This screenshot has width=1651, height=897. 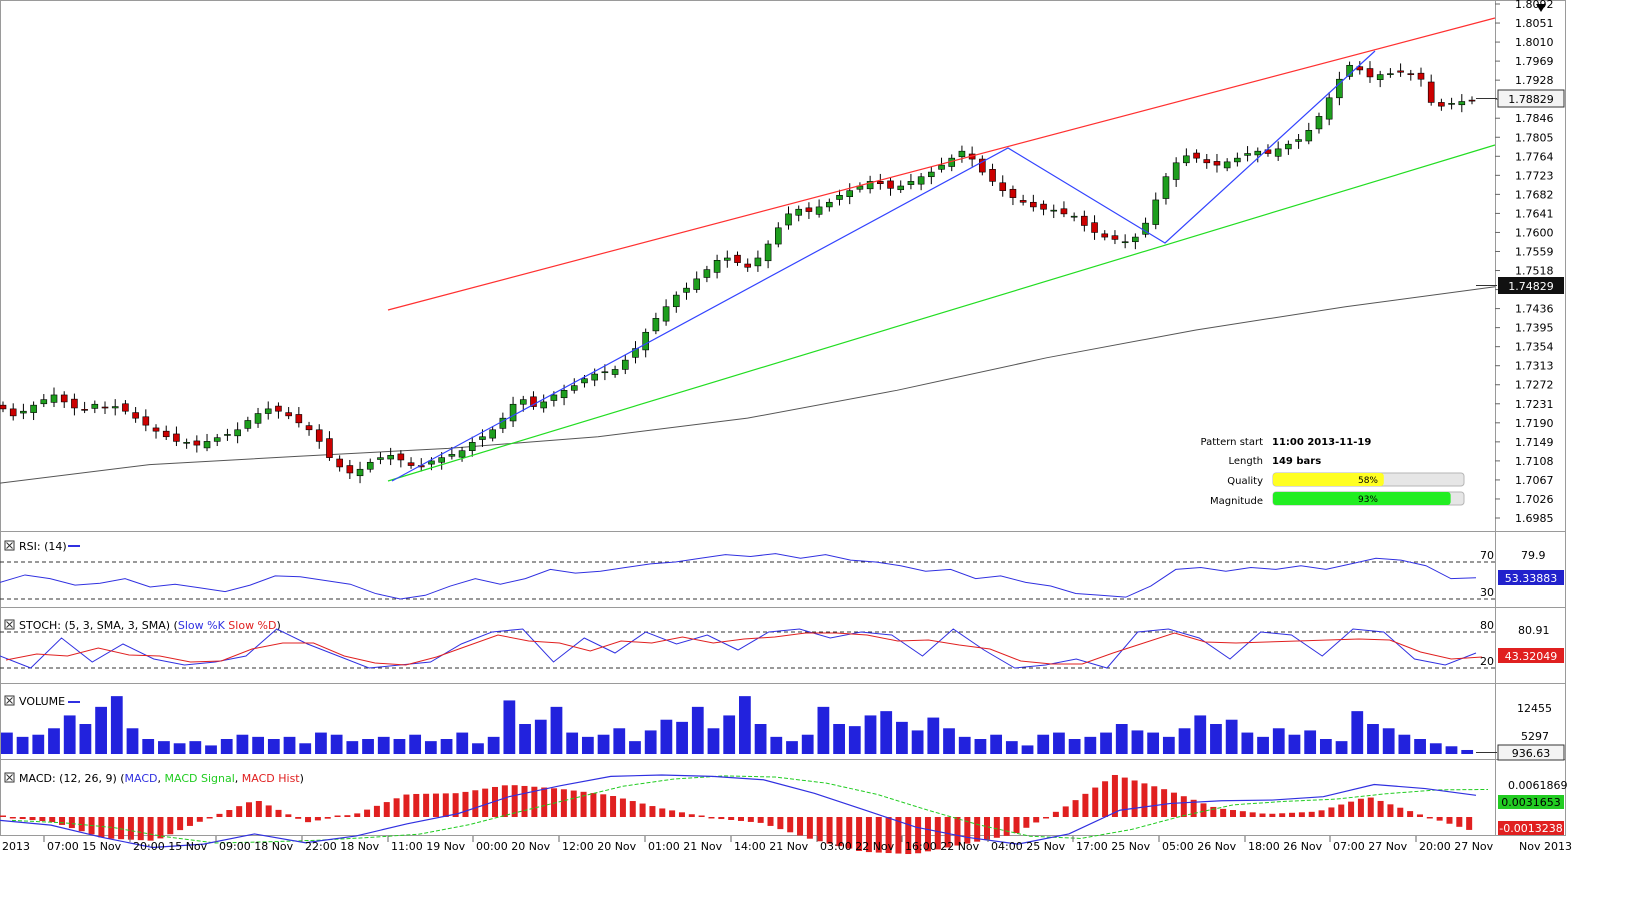 I want to click on stoch-level-20: 20, so click(x=1487, y=661).